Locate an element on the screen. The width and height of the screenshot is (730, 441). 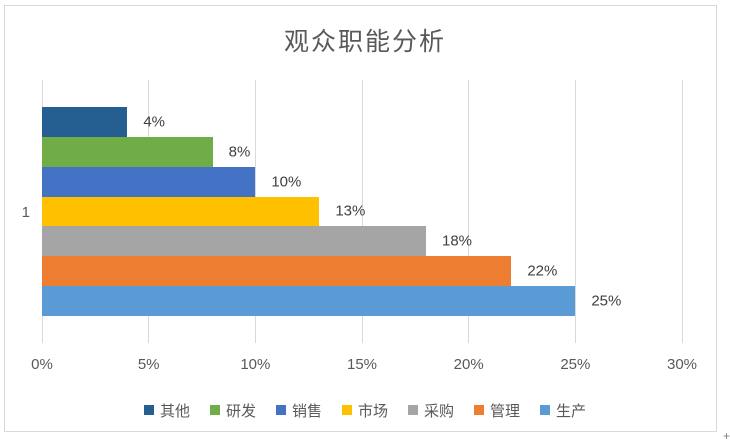
bar-data-label: 4% is located at coordinates (154, 122).